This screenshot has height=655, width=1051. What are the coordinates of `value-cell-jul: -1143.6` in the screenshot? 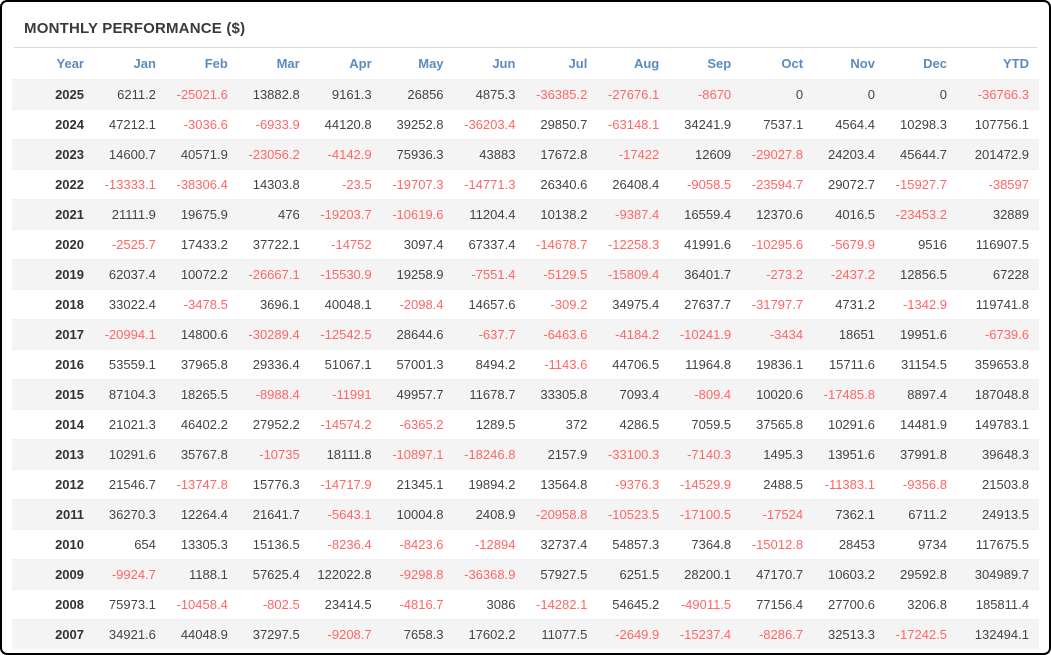 It's located at (561, 364).